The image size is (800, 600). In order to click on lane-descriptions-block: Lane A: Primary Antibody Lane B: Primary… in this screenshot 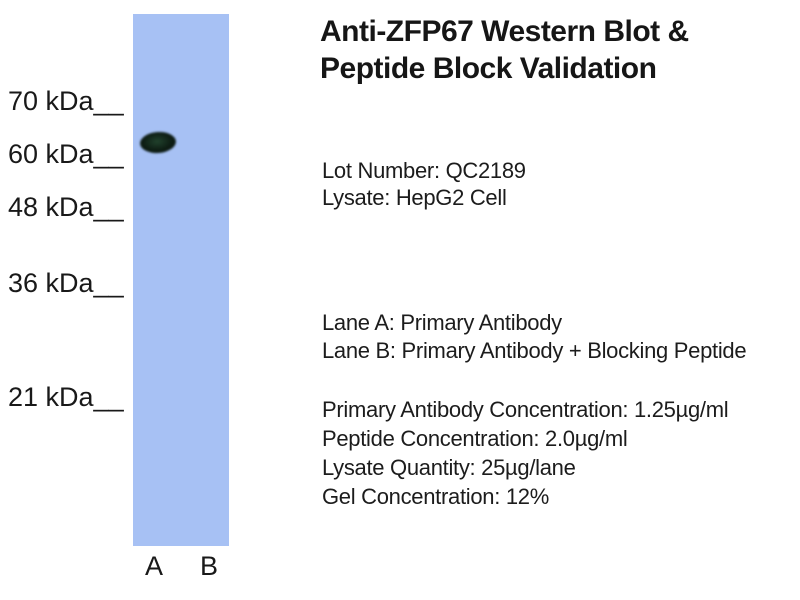, I will do `click(534, 337)`.